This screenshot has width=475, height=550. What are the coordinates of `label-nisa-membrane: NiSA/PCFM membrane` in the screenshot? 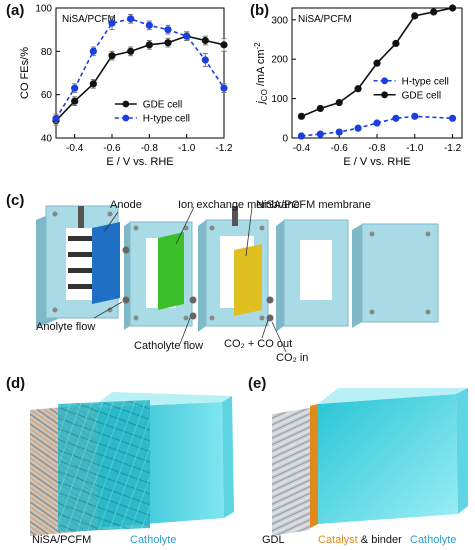 It's located at (313, 205).